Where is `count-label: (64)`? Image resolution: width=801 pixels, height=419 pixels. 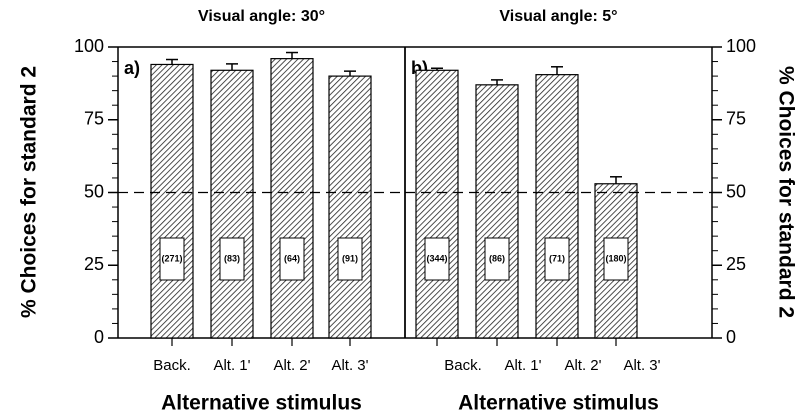
count-label: (64) is located at coordinates (292, 258).